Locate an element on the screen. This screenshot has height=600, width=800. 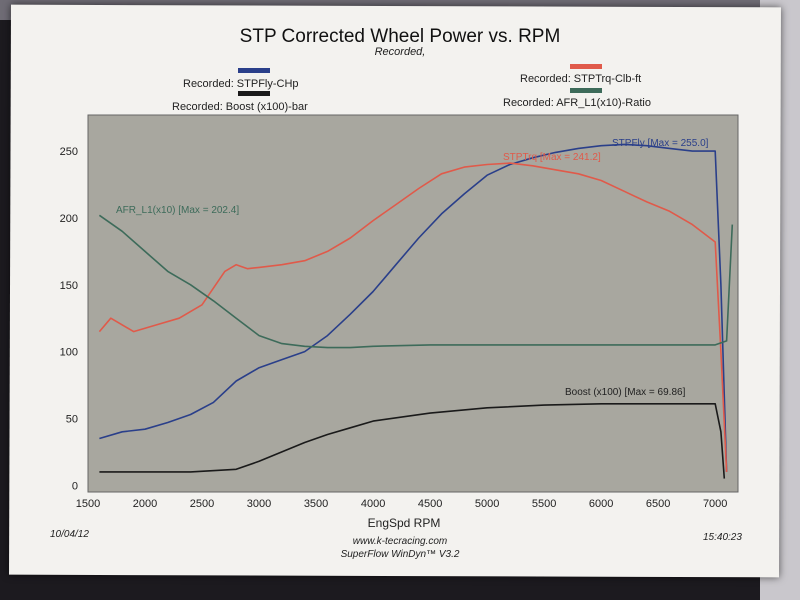
y-tick-label: 50 is located at coordinates (72, 419).